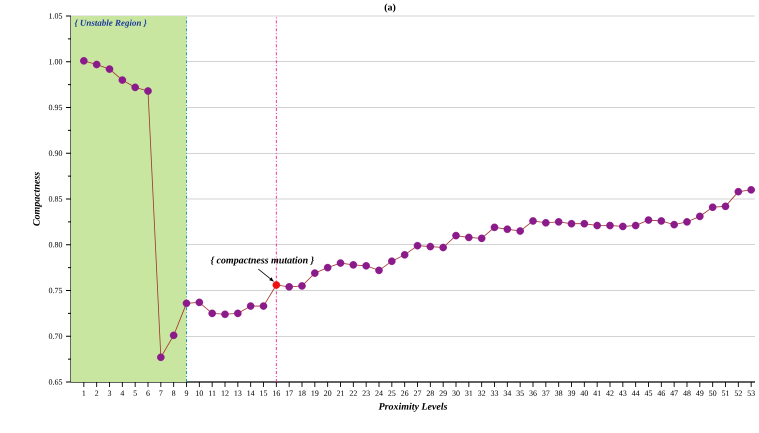 Image resolution: width=759 pixels, height=433 pixels. What do you see at coordinates (37, 199) in the screenshot?
I see `y-axis-title: Compactness` at bounding box center [37, 199].